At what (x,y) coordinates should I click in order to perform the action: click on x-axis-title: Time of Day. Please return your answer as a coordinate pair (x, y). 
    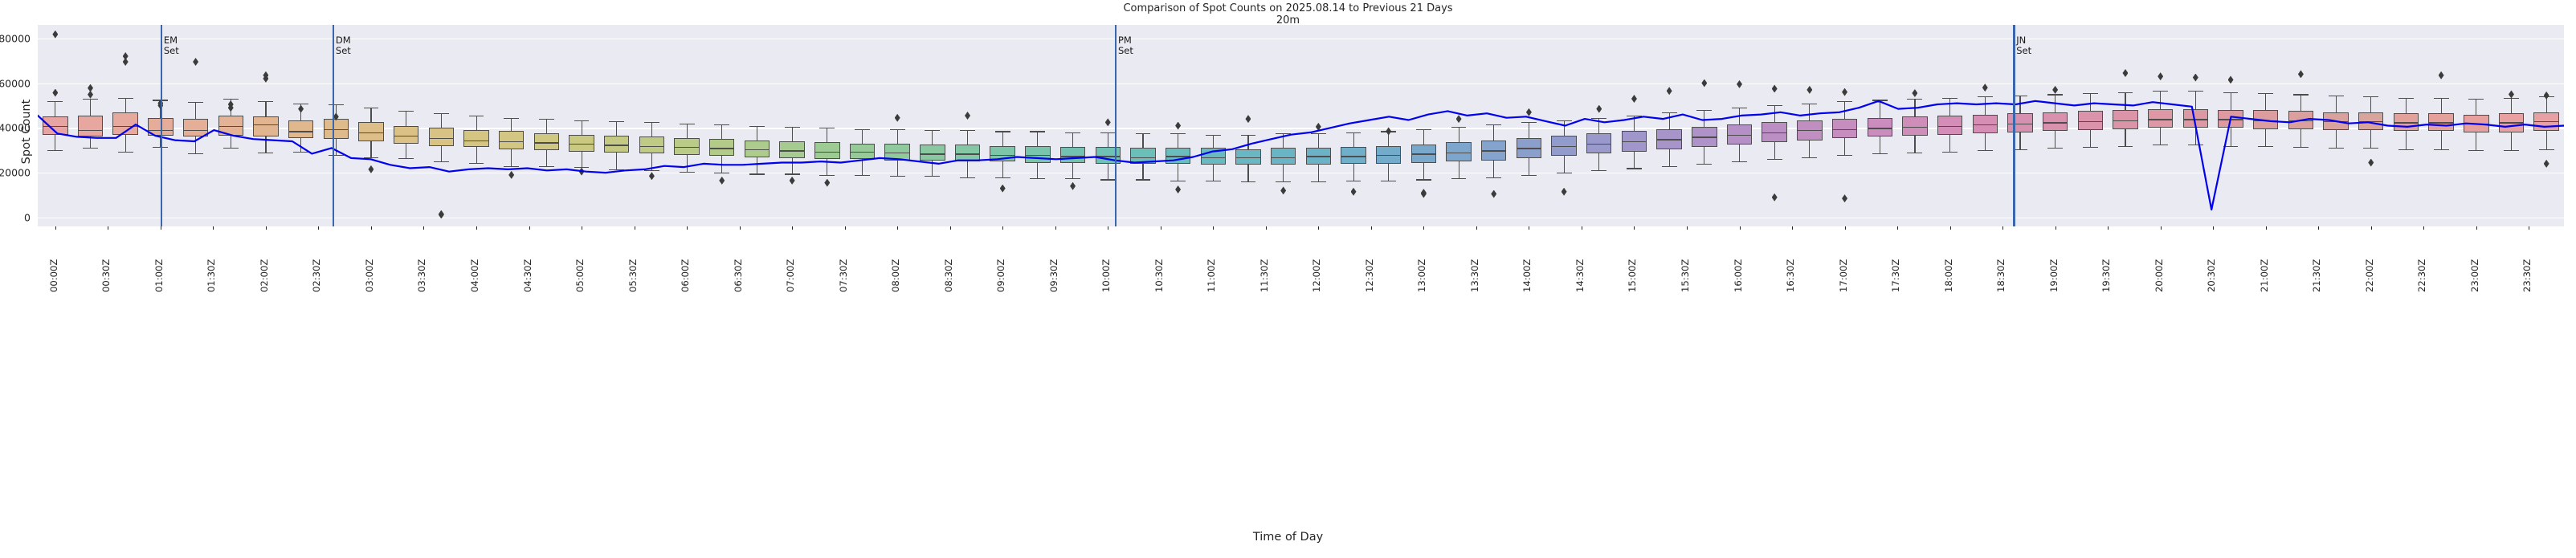
    Looking at the image, I should click on (1288, 537).